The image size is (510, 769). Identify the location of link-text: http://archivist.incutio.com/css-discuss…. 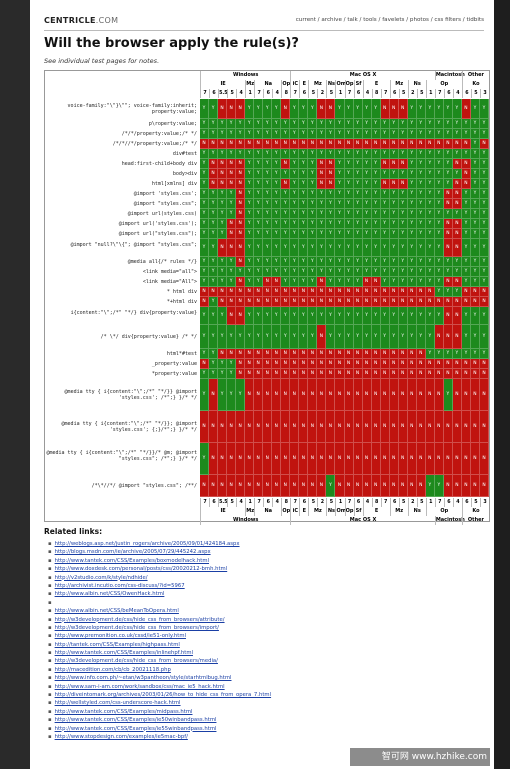
(119, 585).